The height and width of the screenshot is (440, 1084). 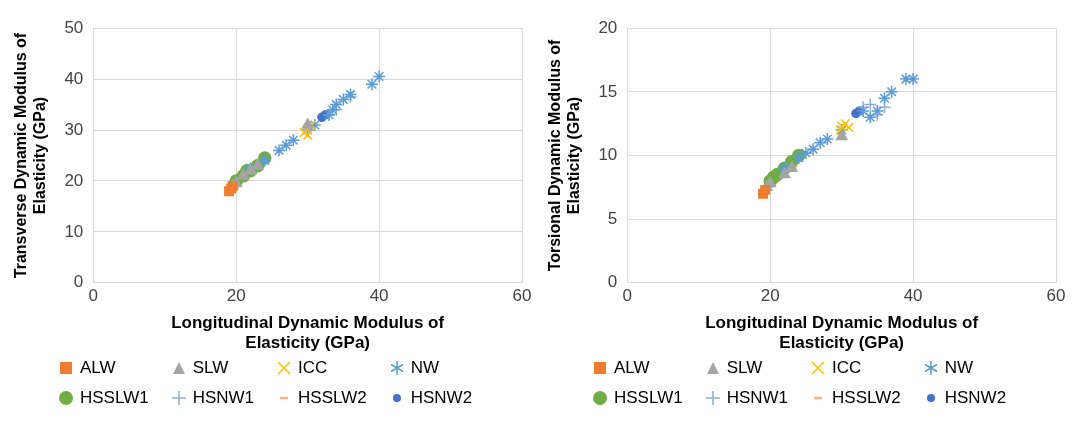 What do you see at coordinates (74, 129) in the screenshot?
I see `y-tick-label: 30` at bounding box center [74, 129].